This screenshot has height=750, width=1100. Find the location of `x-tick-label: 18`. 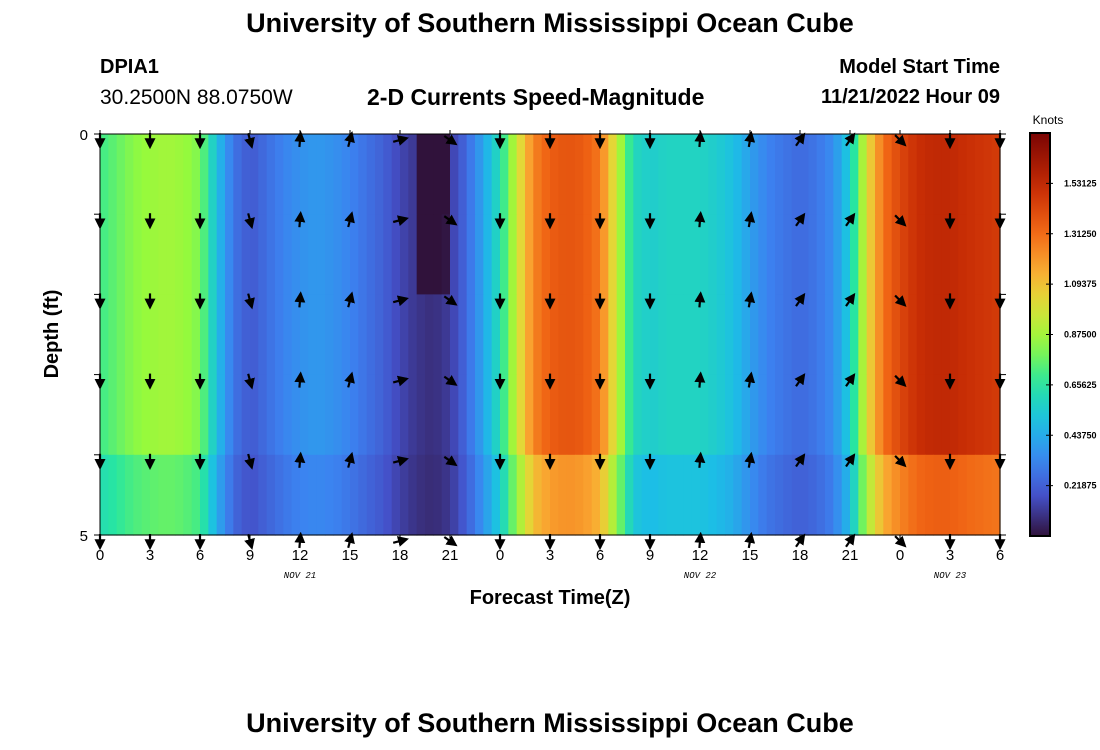

x-tick-label: 18 is located at coordinates (800, 555).